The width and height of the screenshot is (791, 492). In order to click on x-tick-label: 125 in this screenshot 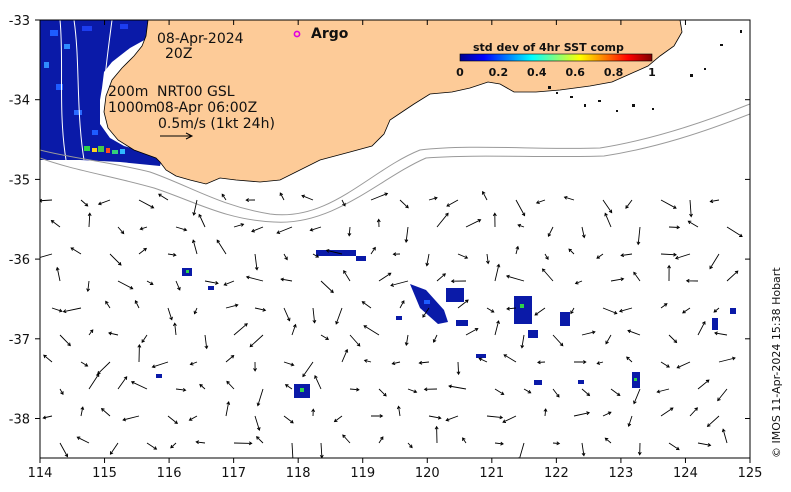, I will do `click(750, 473)`.